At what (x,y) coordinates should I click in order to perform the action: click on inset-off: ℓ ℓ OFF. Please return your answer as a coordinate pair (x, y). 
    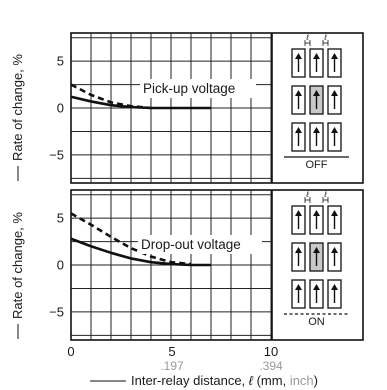
    Looking at the image, I should click on (310, 108).